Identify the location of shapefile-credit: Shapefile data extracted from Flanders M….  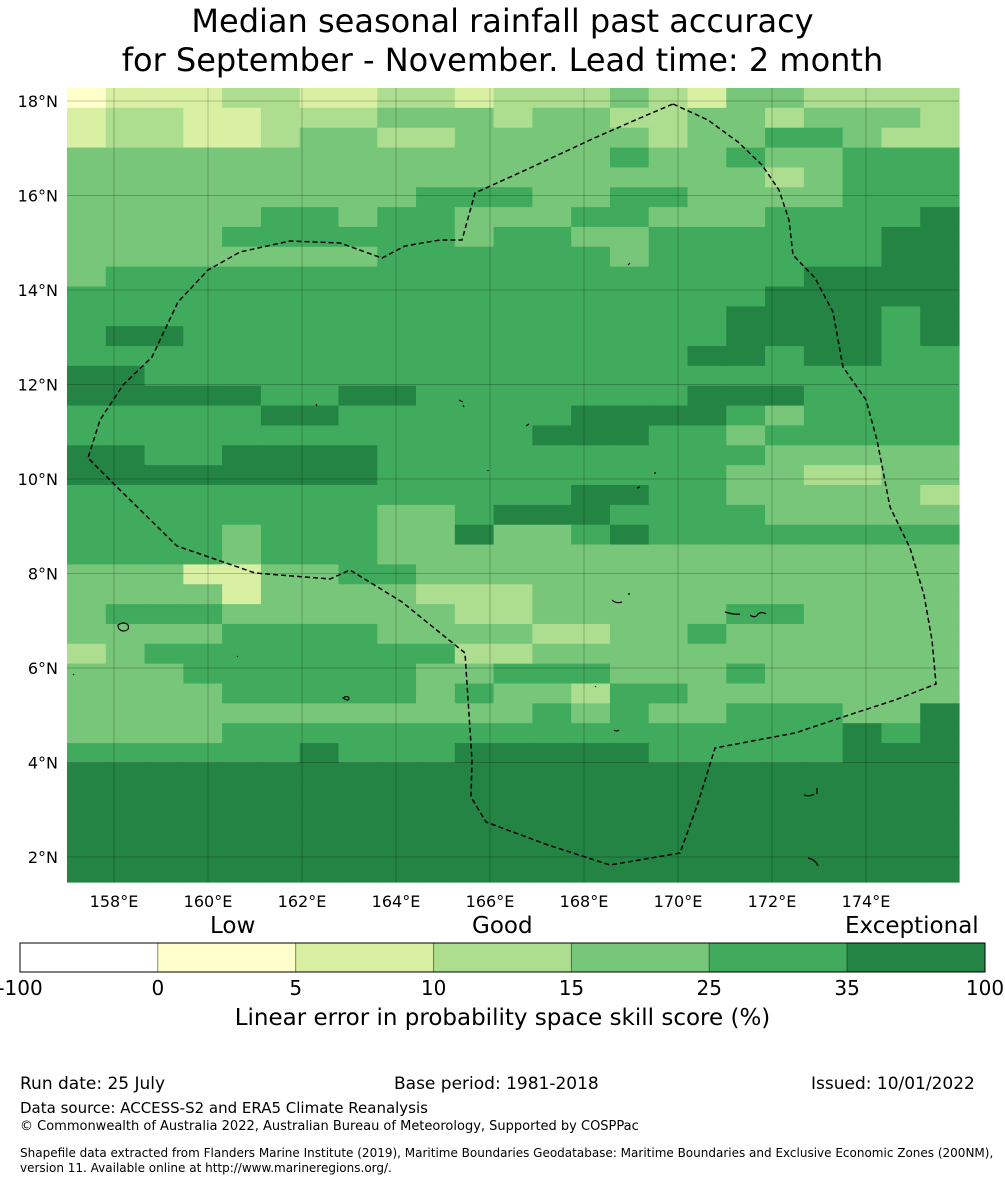
(506, 1161).